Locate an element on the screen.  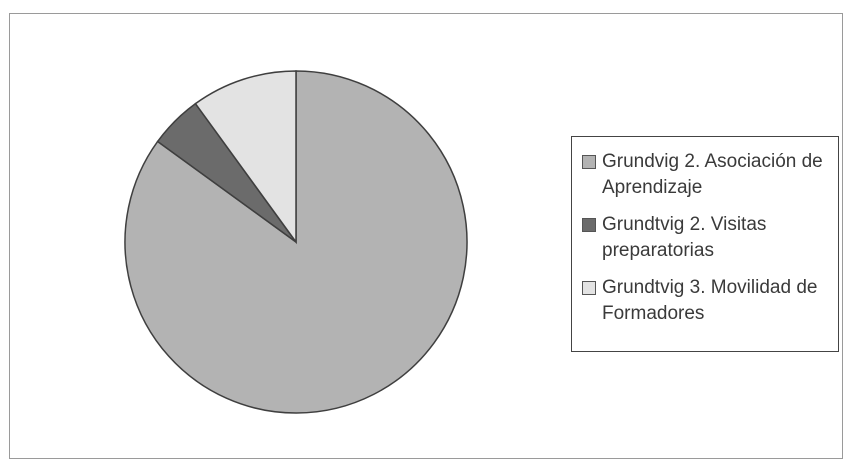
legend-label: Grundtvig 3. Movilidad de Formadores is located at coordinates (710, 300).